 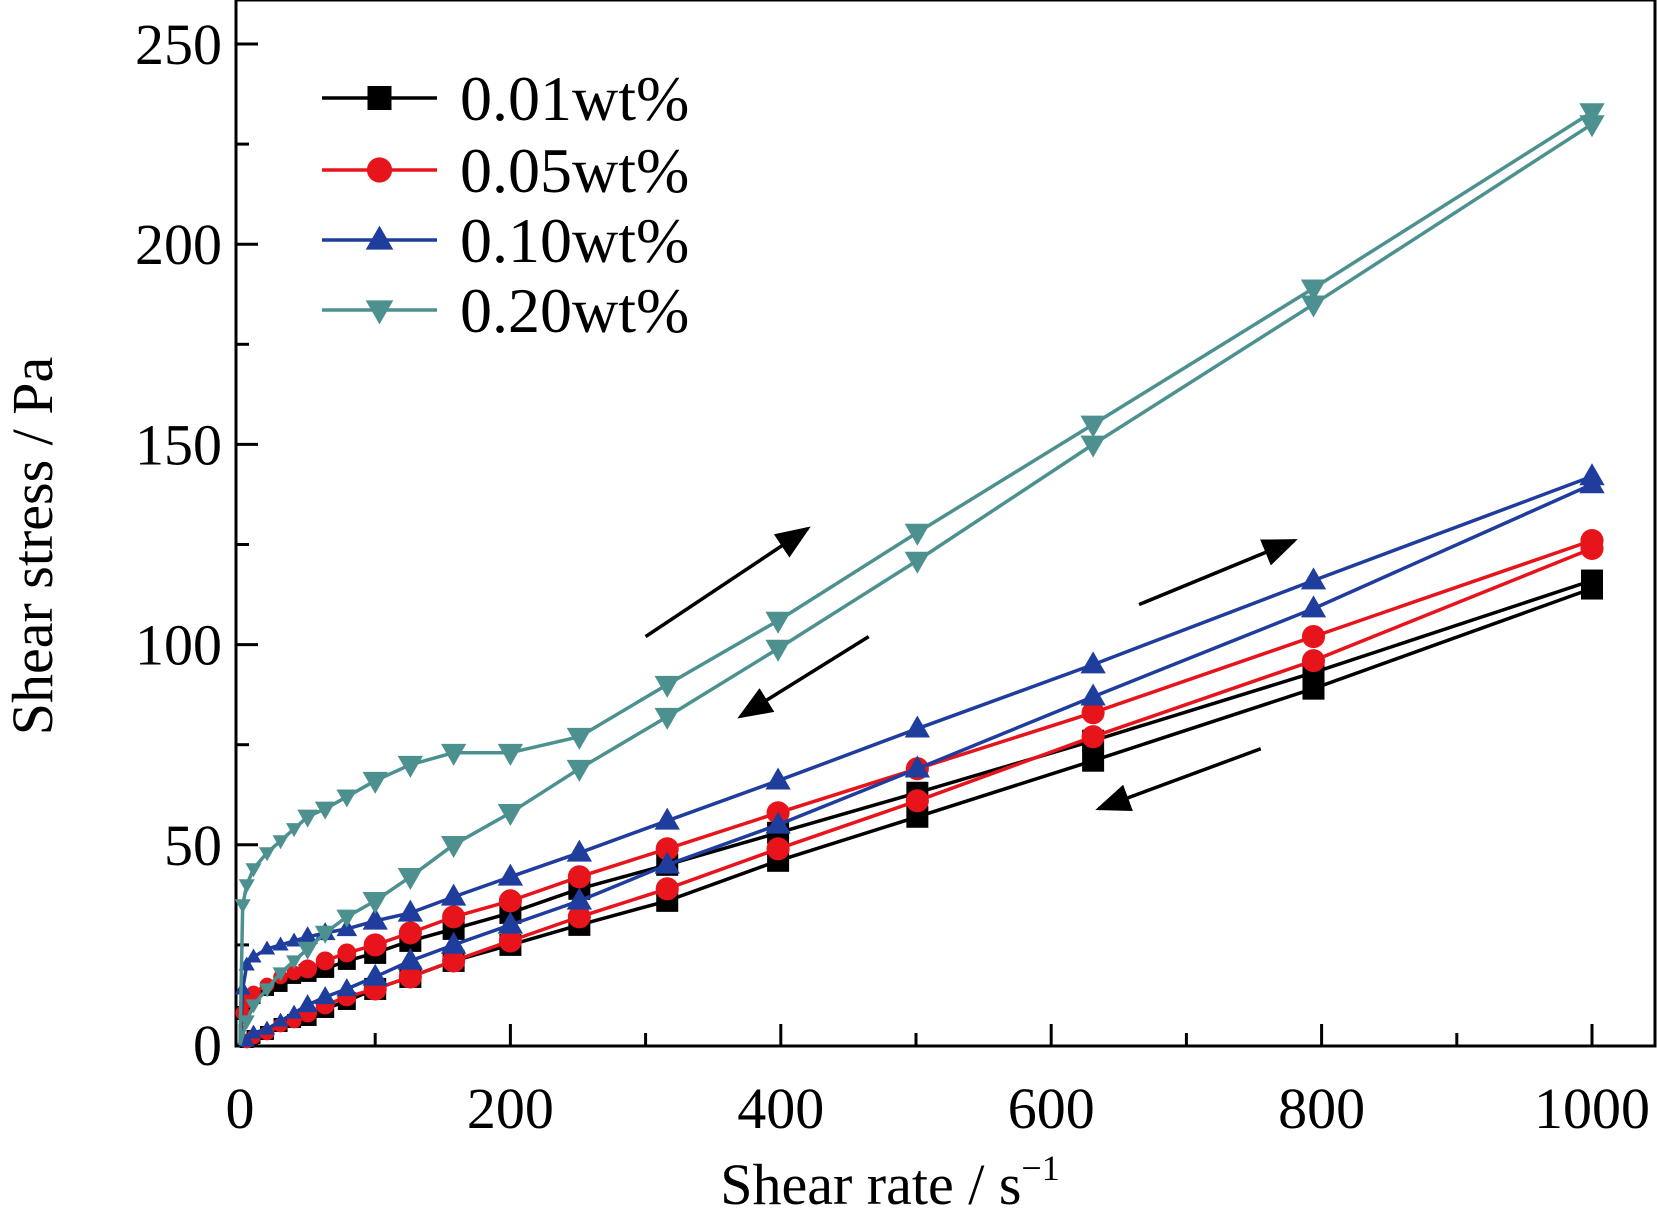 I want to click on legend-label: 0.01wt%, so click(x=574, y=98).